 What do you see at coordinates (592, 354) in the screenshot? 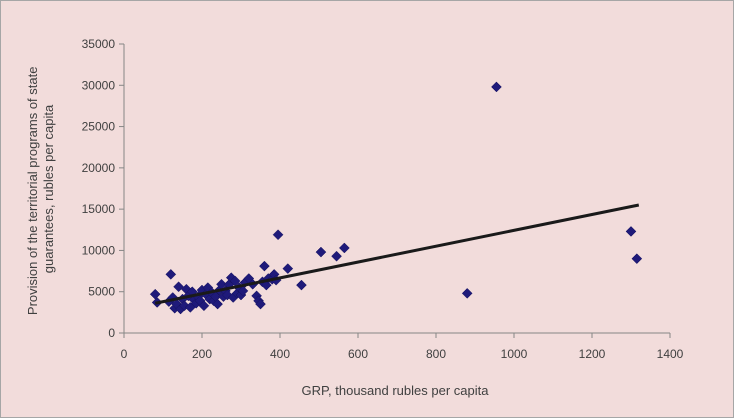
I see `x-tick-label: 1200` at bounding box center [592, 354].